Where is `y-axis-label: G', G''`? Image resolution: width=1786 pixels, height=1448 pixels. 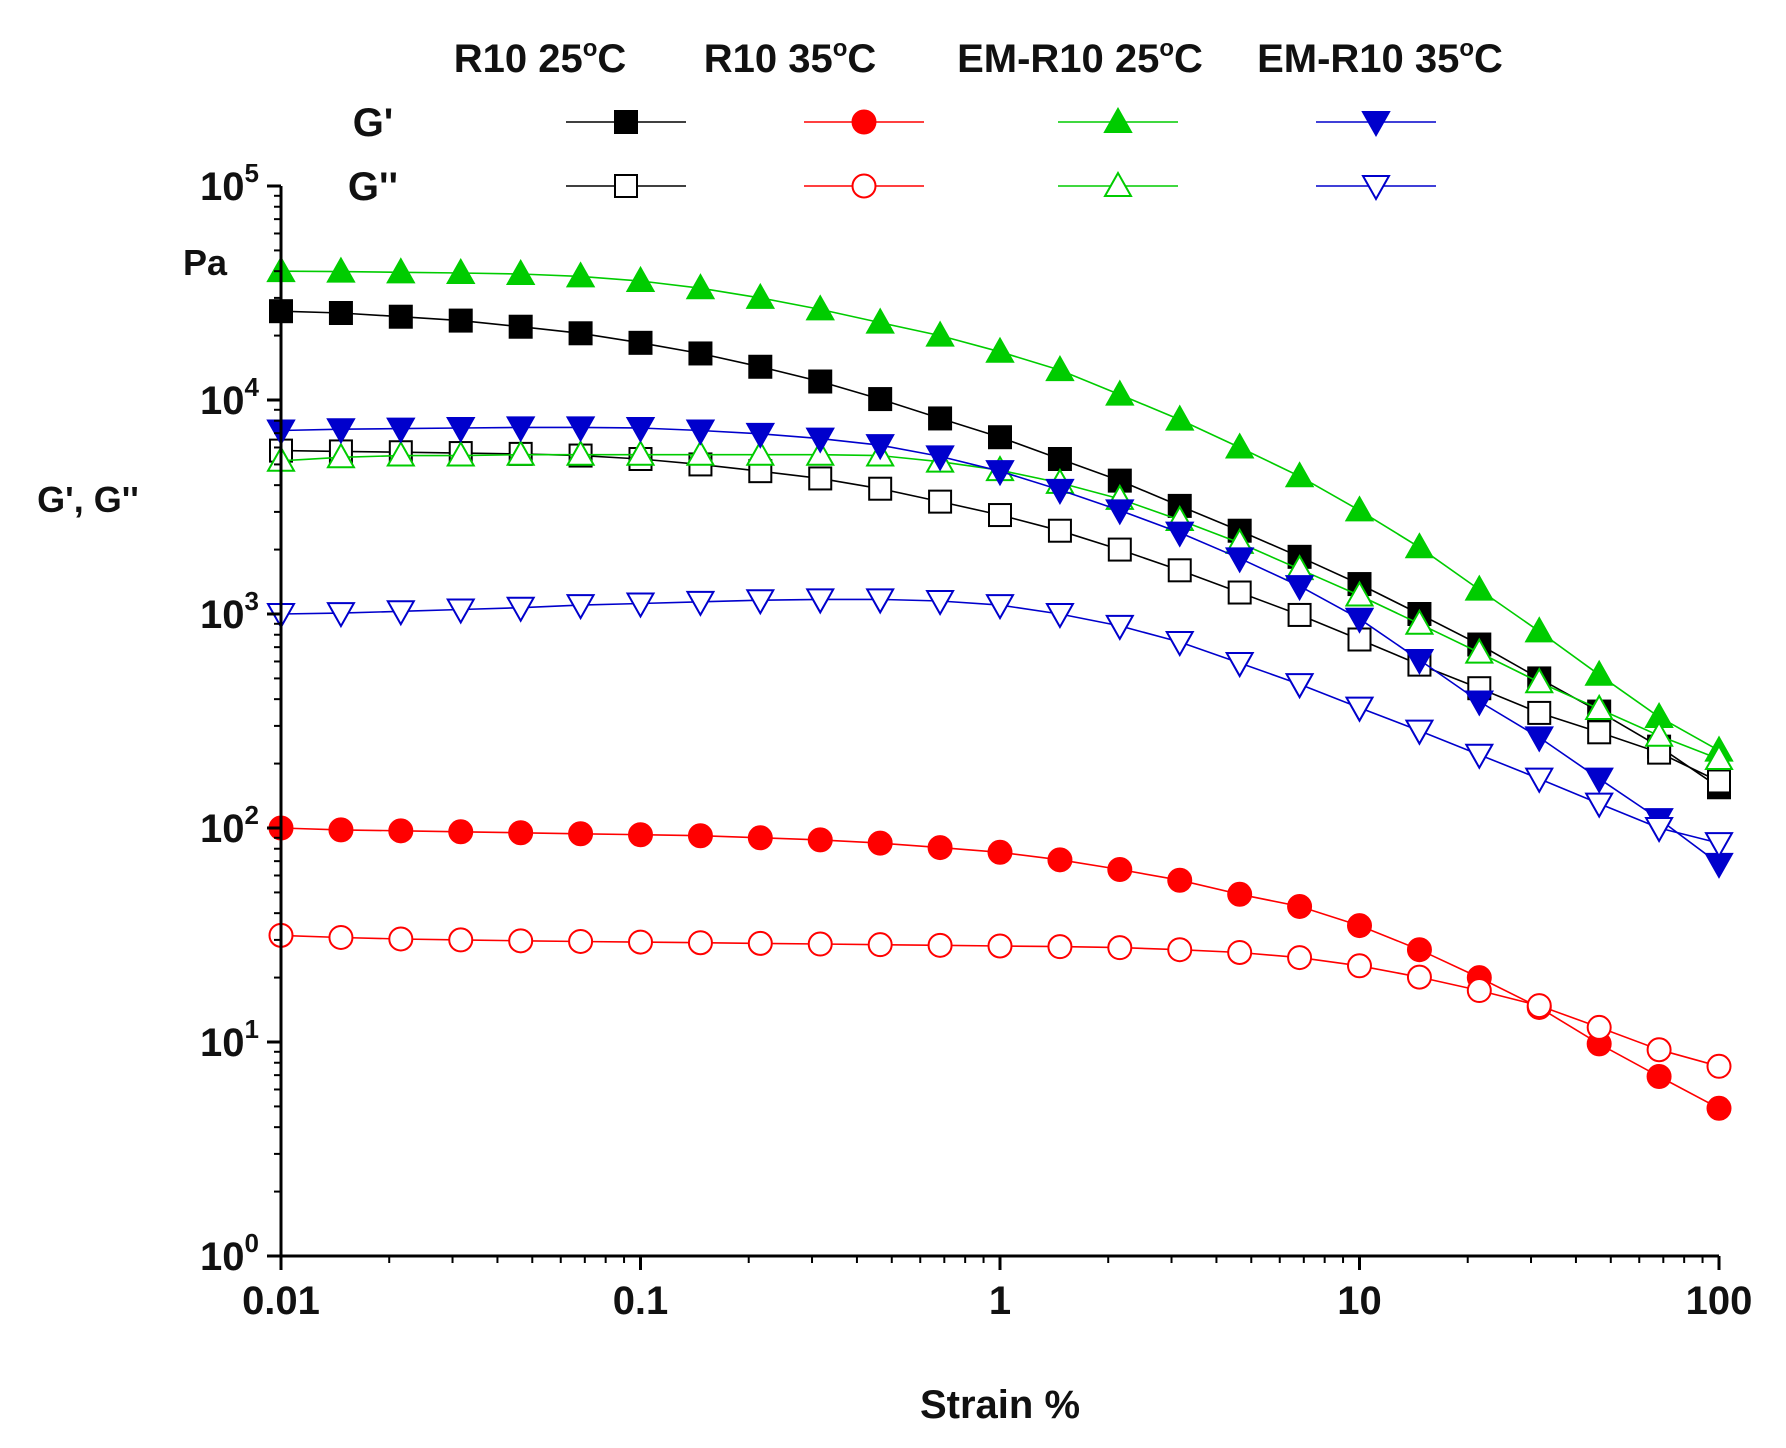 y-axis-label: G', G'' is located at coordinates (88, 499).